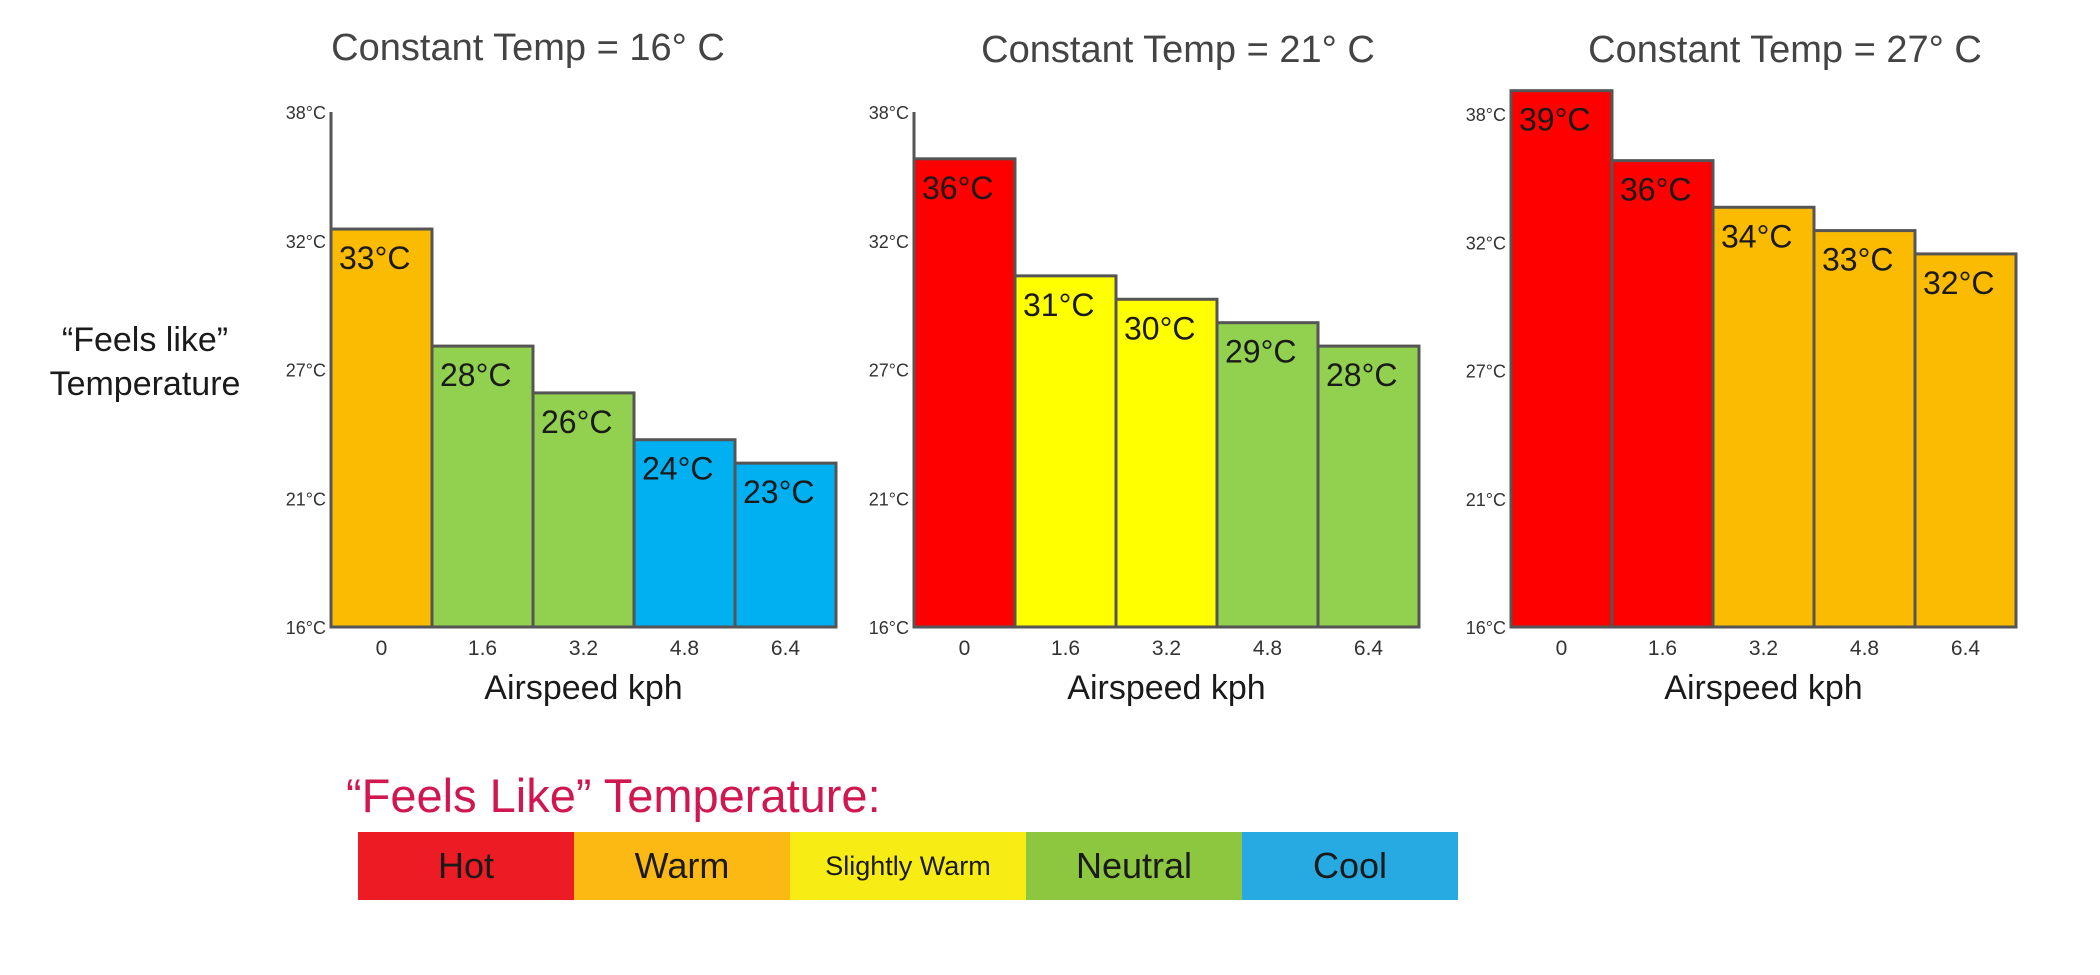  What do you see at coordinates (613, 795) in the screenshot?
I see `legend-title: “Feels Like” Temperature:` at bounding box center [613, 795].